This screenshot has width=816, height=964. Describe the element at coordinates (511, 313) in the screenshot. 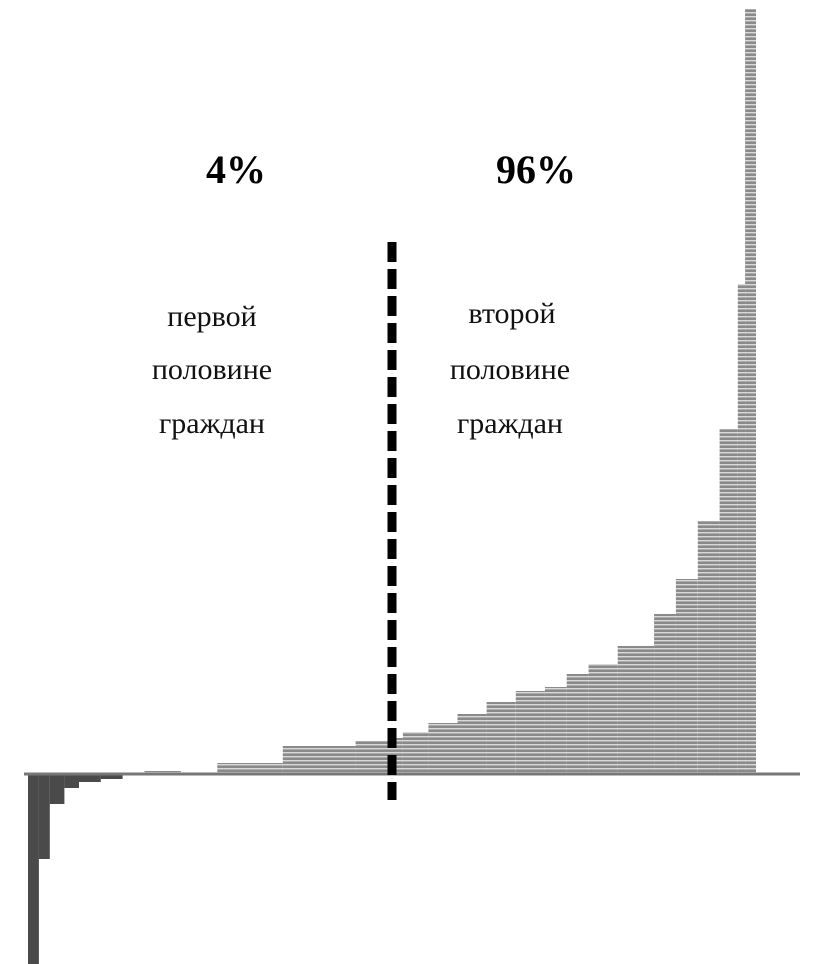

I see `right-caption-line-1: второй` at that location.